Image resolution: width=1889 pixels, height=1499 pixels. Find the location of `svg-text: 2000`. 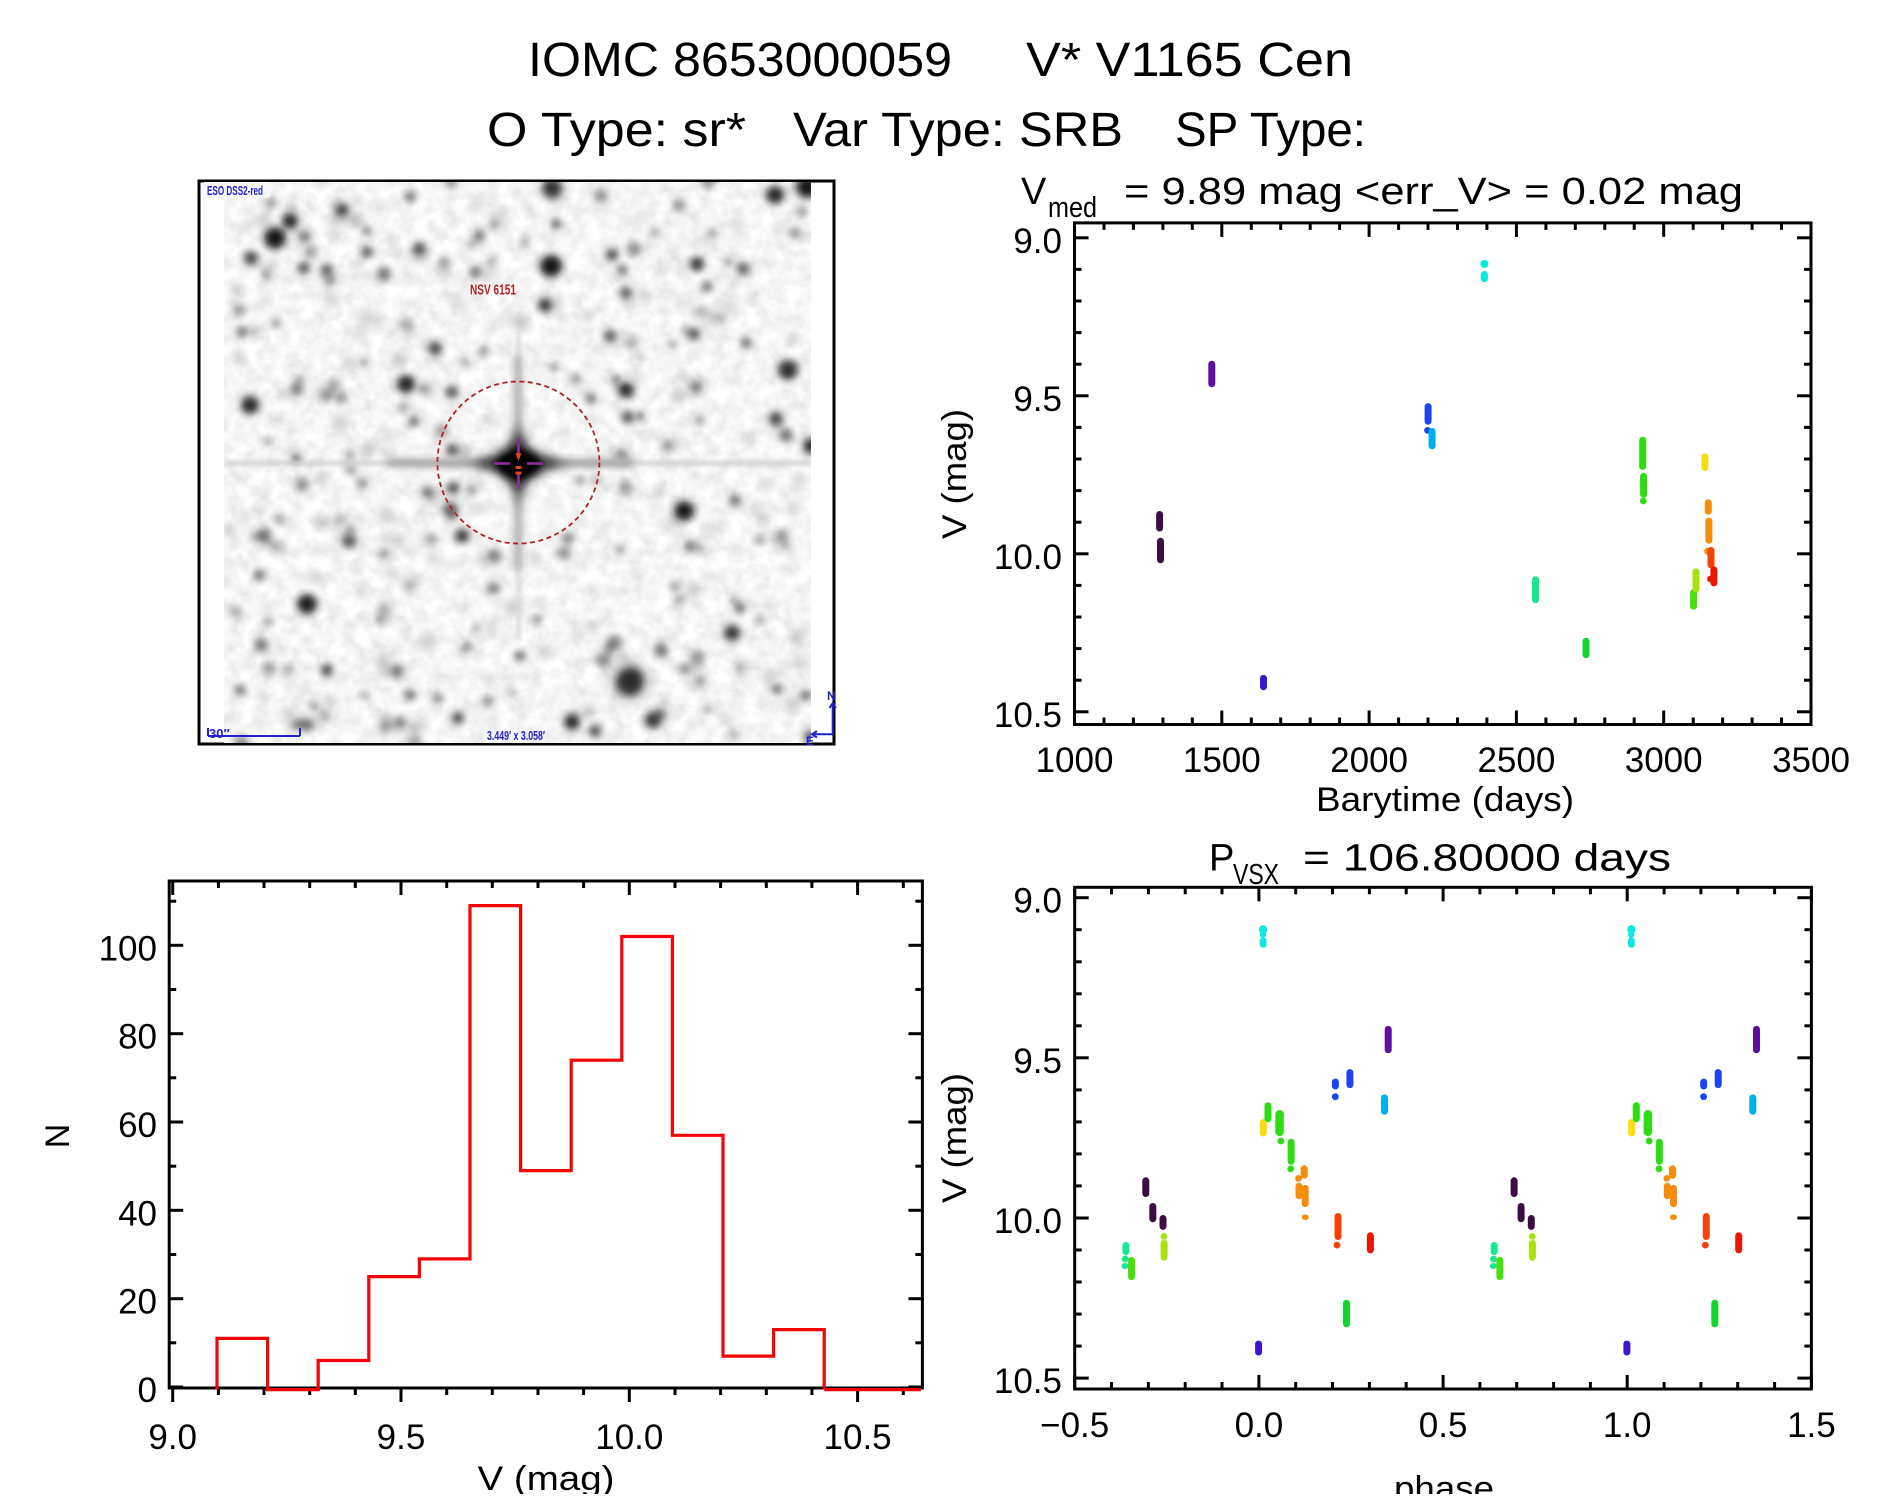

svg-text: 2000 is located at coordinates (1369, 760).